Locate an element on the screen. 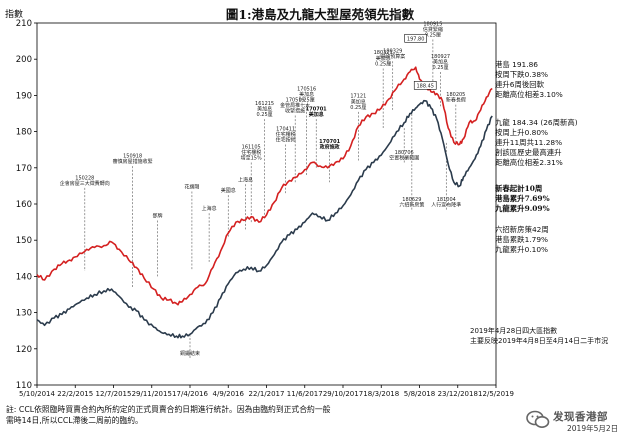  event-label: 180629 is located at coordinates (411, 200).